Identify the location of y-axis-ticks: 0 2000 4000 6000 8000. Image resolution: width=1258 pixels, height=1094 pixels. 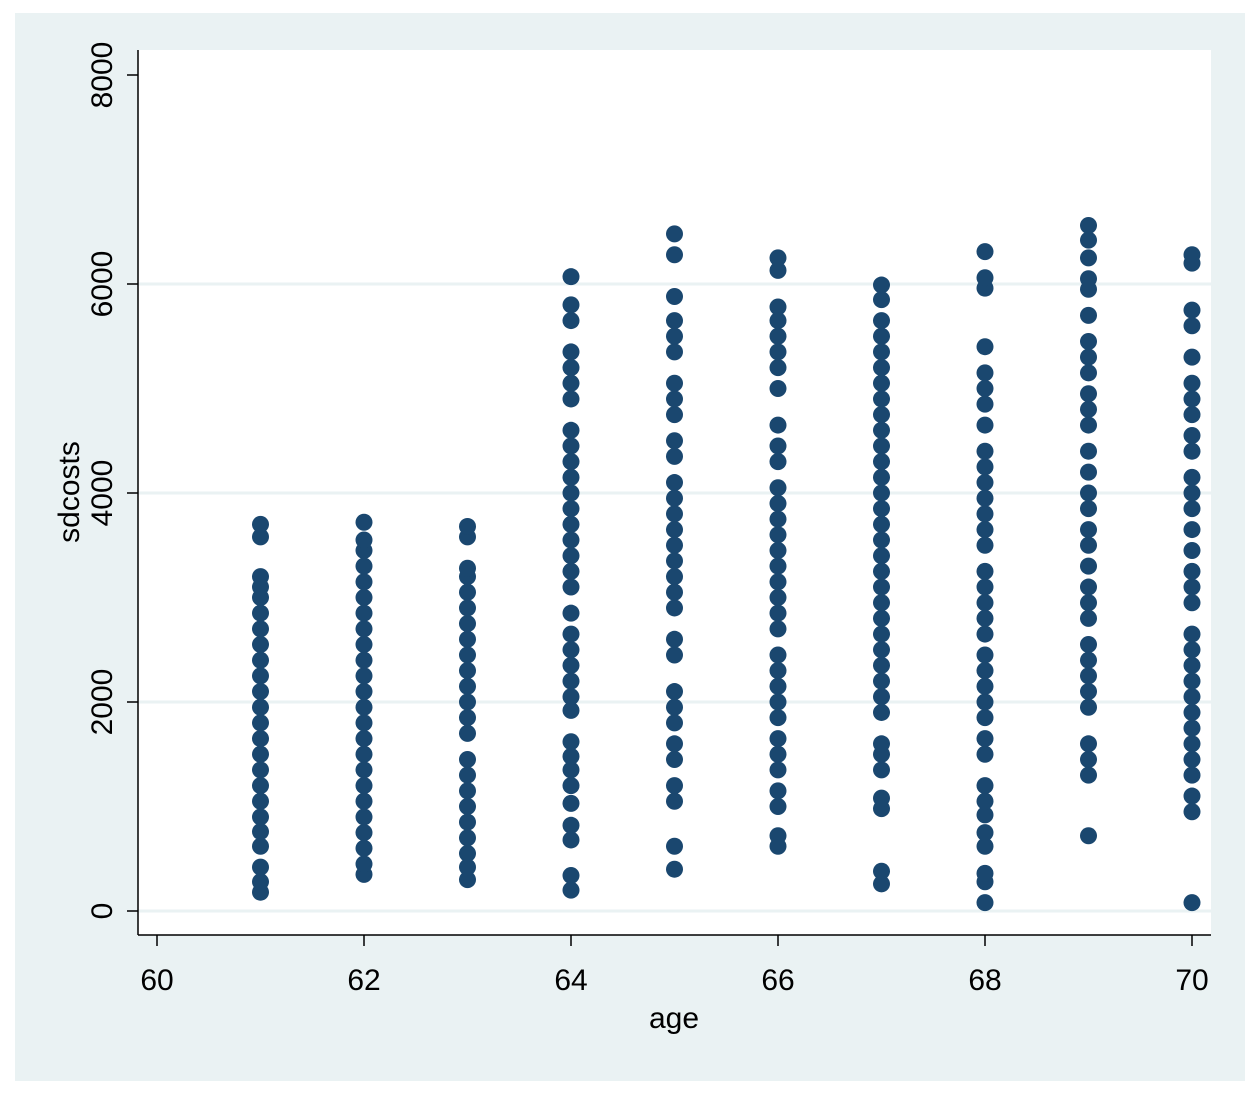
(112, 480).